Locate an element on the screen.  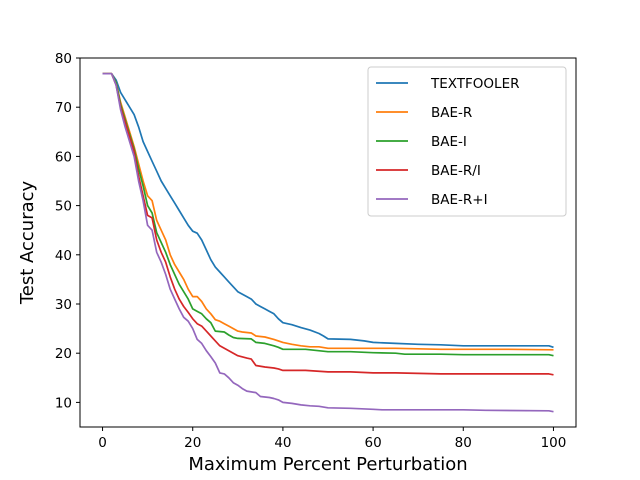
x-tick-label: 20 is located at coordinates (192, 443).